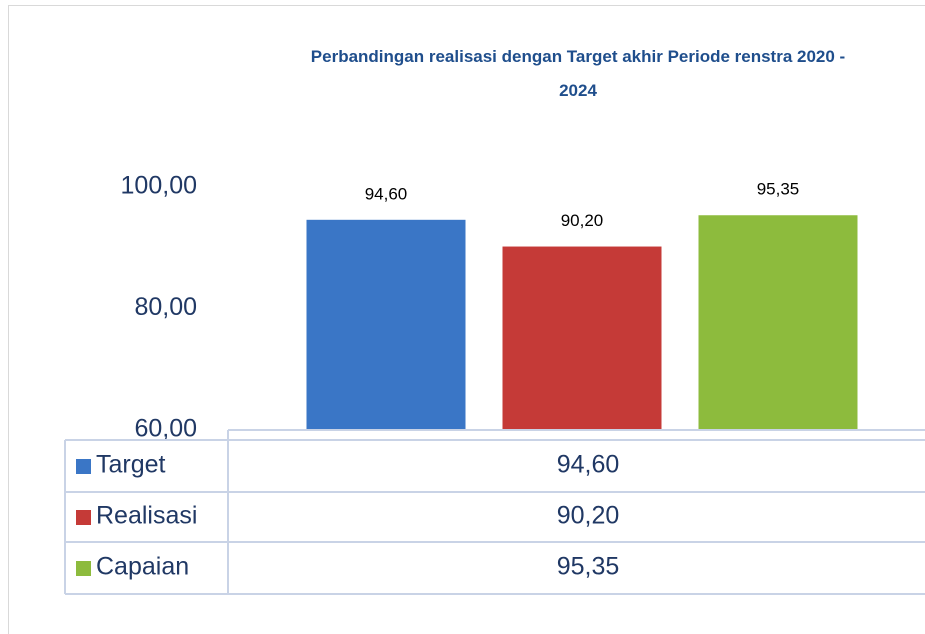 The image size is (925, 634). What do you see at coordinates (386, 193) in the screenshot?
I see `data-label: 94,60` at bounding box center [386, 193].